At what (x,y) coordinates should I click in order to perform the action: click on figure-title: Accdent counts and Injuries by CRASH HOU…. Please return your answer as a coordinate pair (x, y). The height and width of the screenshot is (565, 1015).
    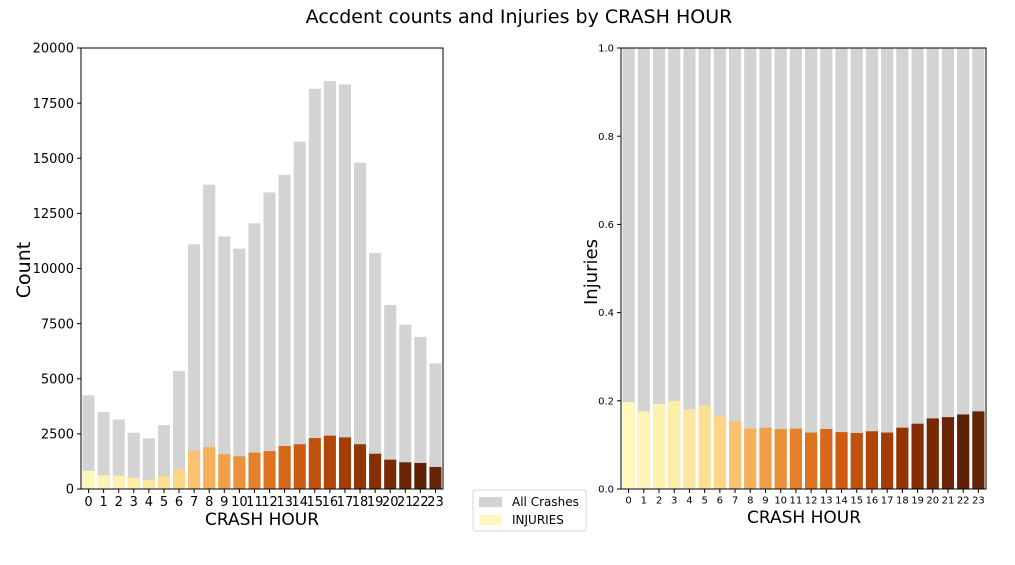
    Looking at the image, I should click on (519, 17).